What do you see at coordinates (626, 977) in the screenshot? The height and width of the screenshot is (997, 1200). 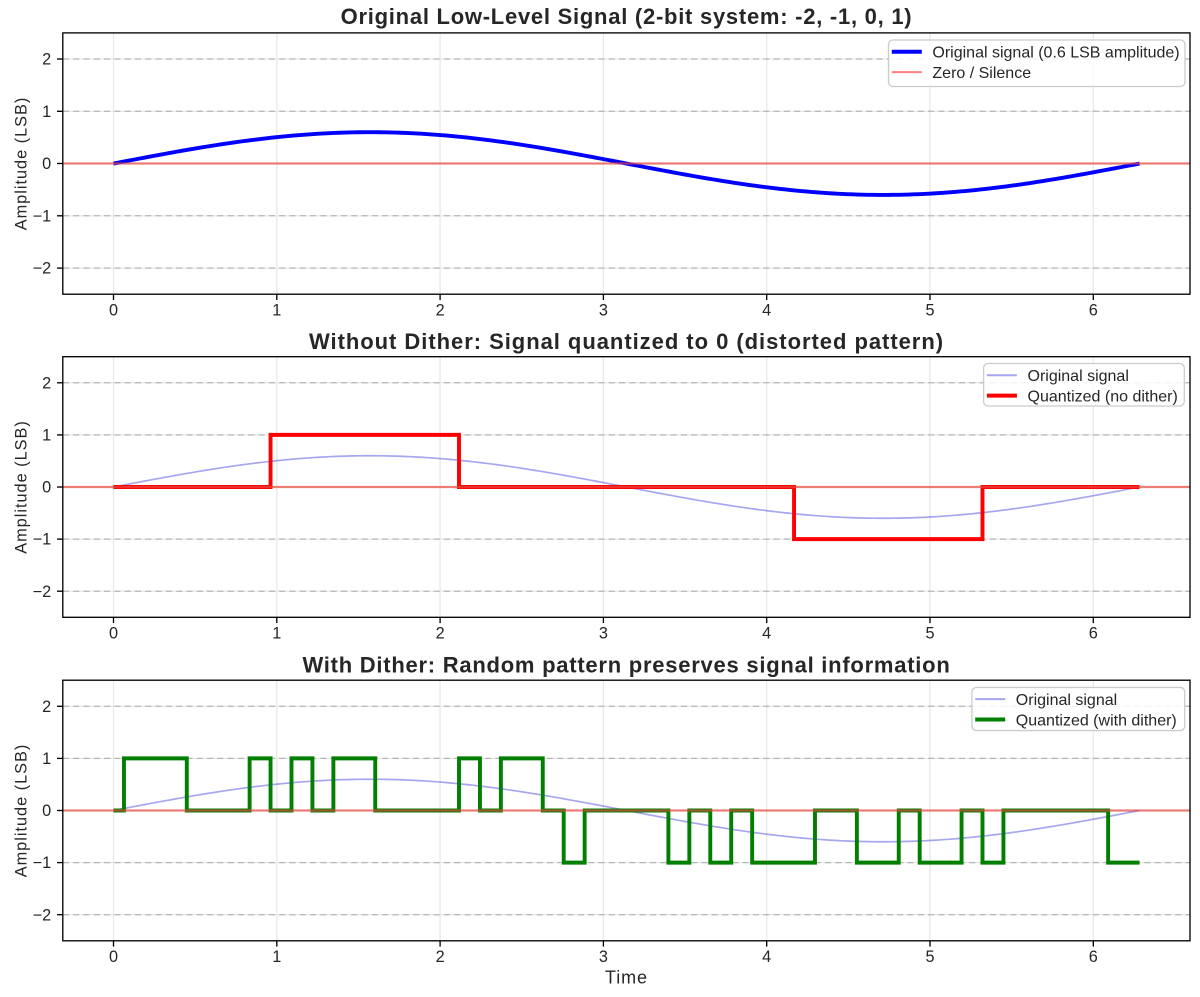 I see `svg-text: Time` at bounding box center [626, 977].